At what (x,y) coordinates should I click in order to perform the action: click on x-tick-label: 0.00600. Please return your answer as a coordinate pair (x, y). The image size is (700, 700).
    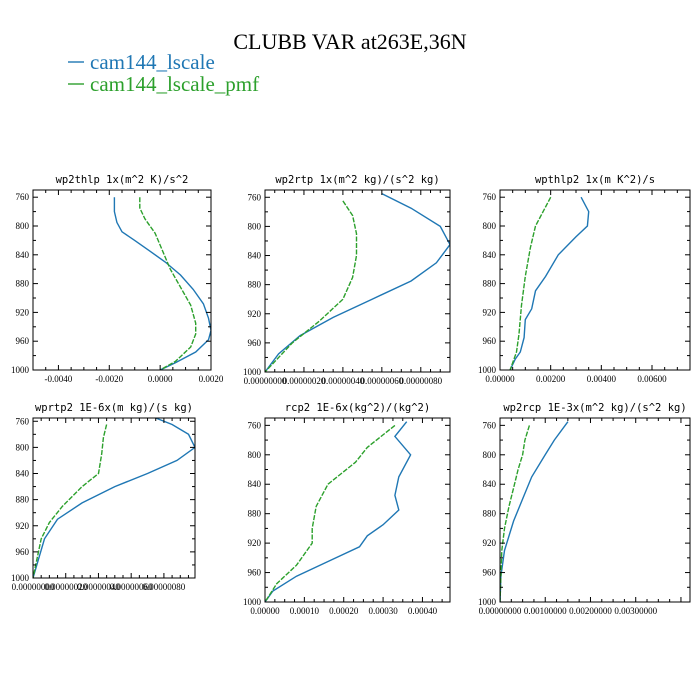
    Looking at the image, I should click on (652, 379).